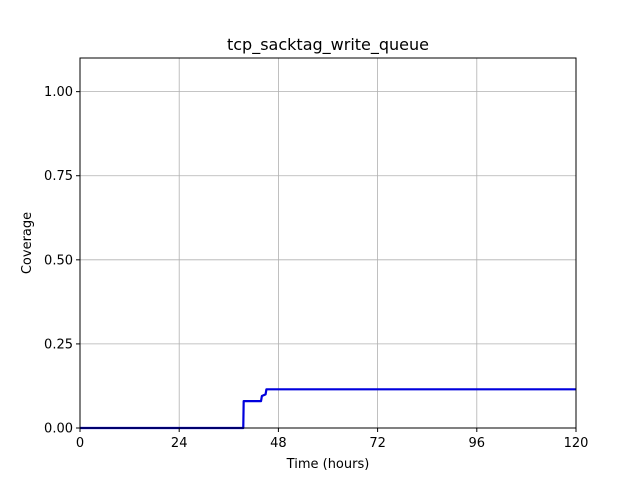  I want to click on x-tick-label: 120, so click(576, 443).